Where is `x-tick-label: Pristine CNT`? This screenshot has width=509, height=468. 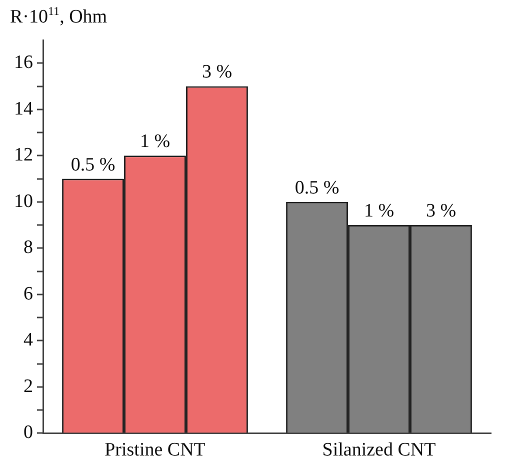 x-tick-label: Pristine CNT is located at coordinates (155, 450).